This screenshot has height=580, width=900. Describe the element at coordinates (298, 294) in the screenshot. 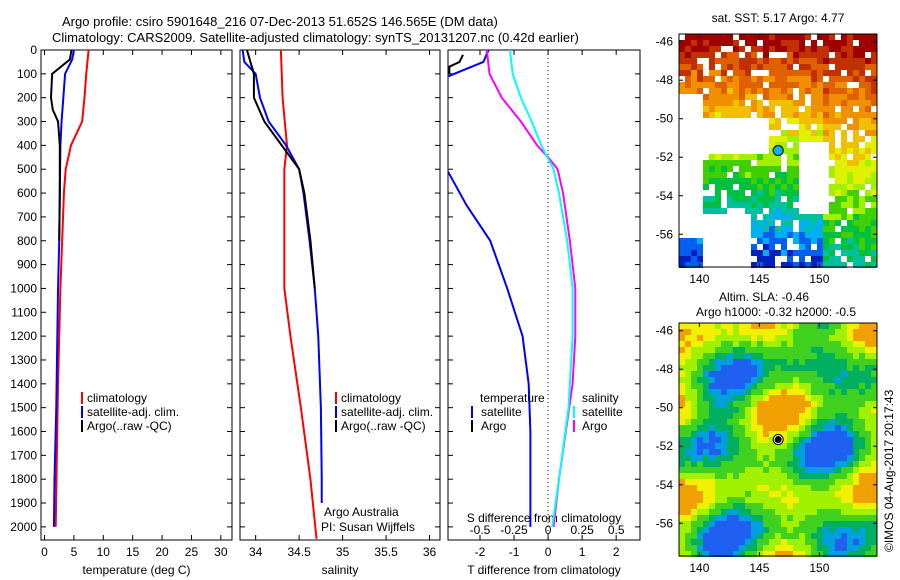

I see `series-line-climatology` at that location.